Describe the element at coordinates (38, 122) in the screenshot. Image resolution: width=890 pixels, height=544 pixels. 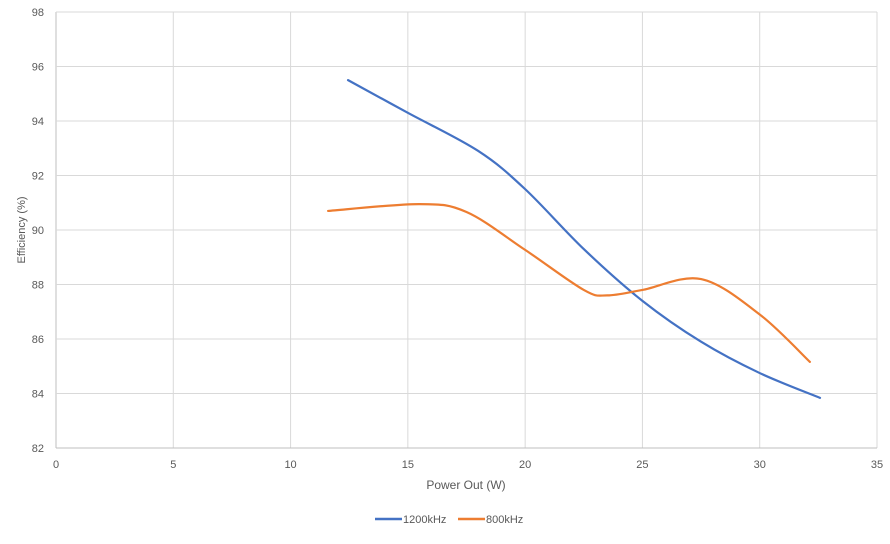
I see `y-tick-label: 94` at that location.